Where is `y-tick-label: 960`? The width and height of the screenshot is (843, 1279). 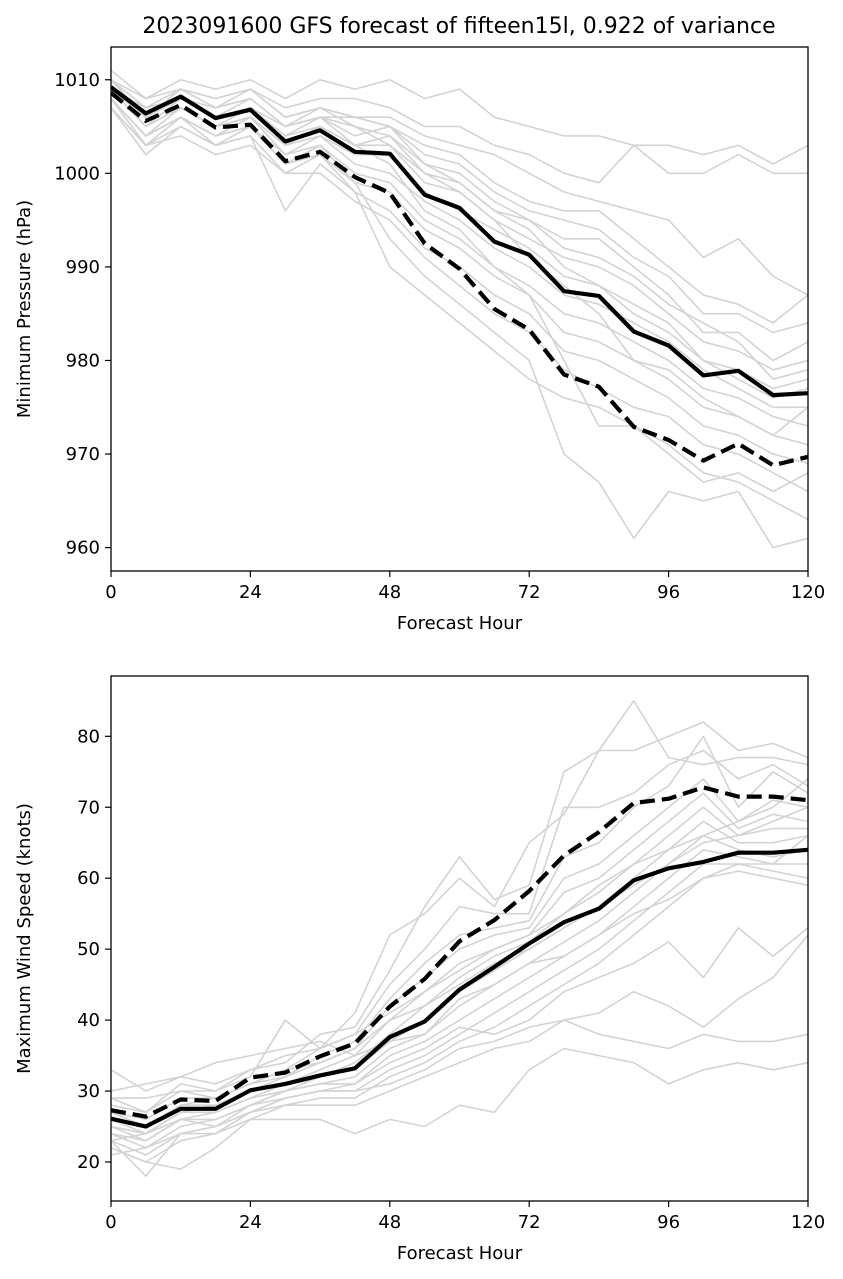 y-tick-label: 960 is located at coordinates (83, 548).